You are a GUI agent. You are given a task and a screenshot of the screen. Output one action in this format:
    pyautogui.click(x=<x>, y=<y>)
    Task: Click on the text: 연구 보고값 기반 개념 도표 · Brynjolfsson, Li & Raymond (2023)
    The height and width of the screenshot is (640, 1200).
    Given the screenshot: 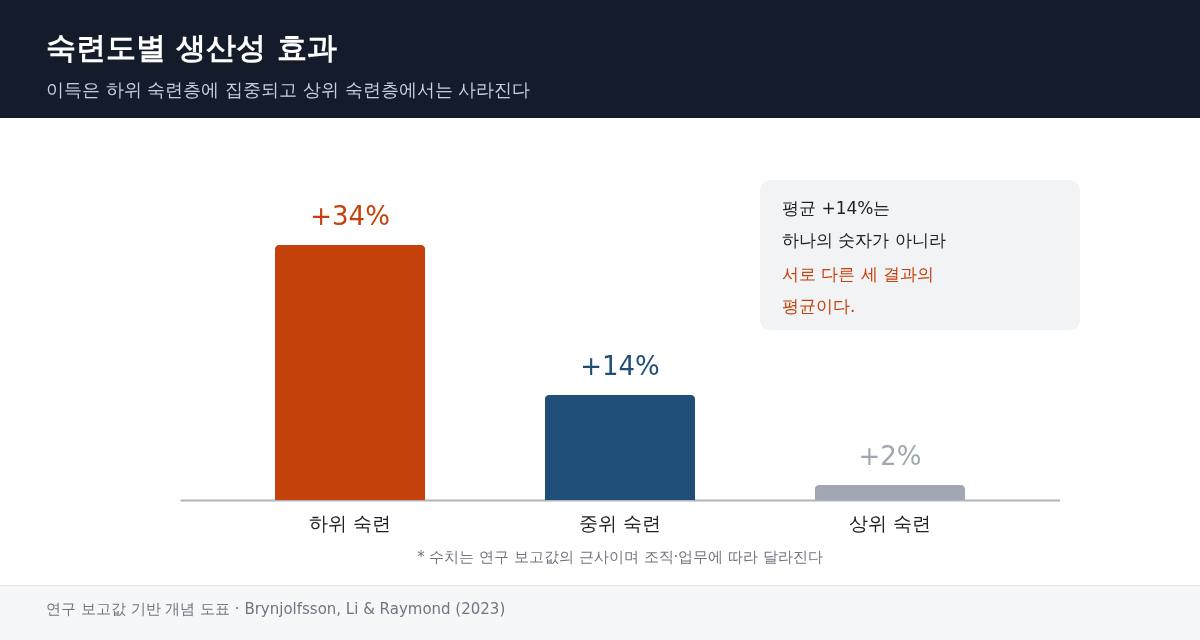 What is the action you would take?
    pyautogui.click(x=276, y=609)
    